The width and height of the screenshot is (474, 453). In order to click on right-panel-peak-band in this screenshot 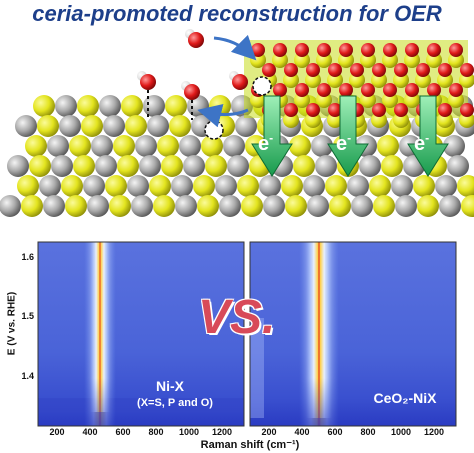, I will do `click(319, 330)`.